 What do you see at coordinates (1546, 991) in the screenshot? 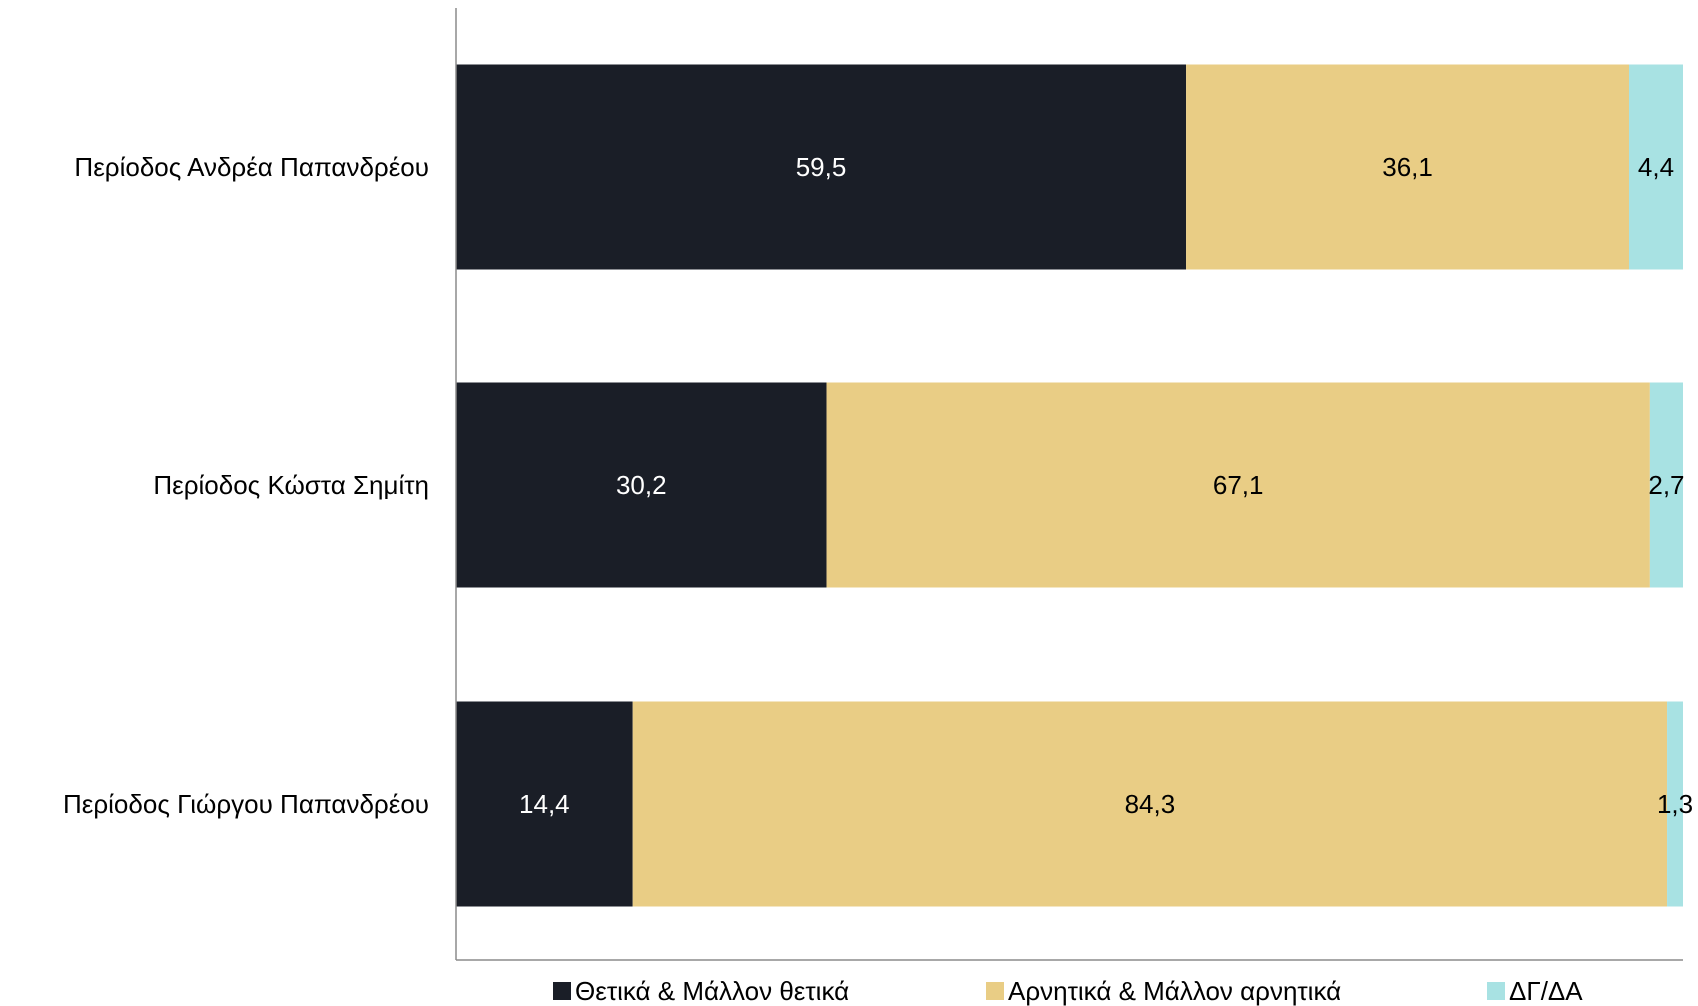
I see `legend-label-3: ΔΓ/ΔΑ` at bounding box center [1546, 991].